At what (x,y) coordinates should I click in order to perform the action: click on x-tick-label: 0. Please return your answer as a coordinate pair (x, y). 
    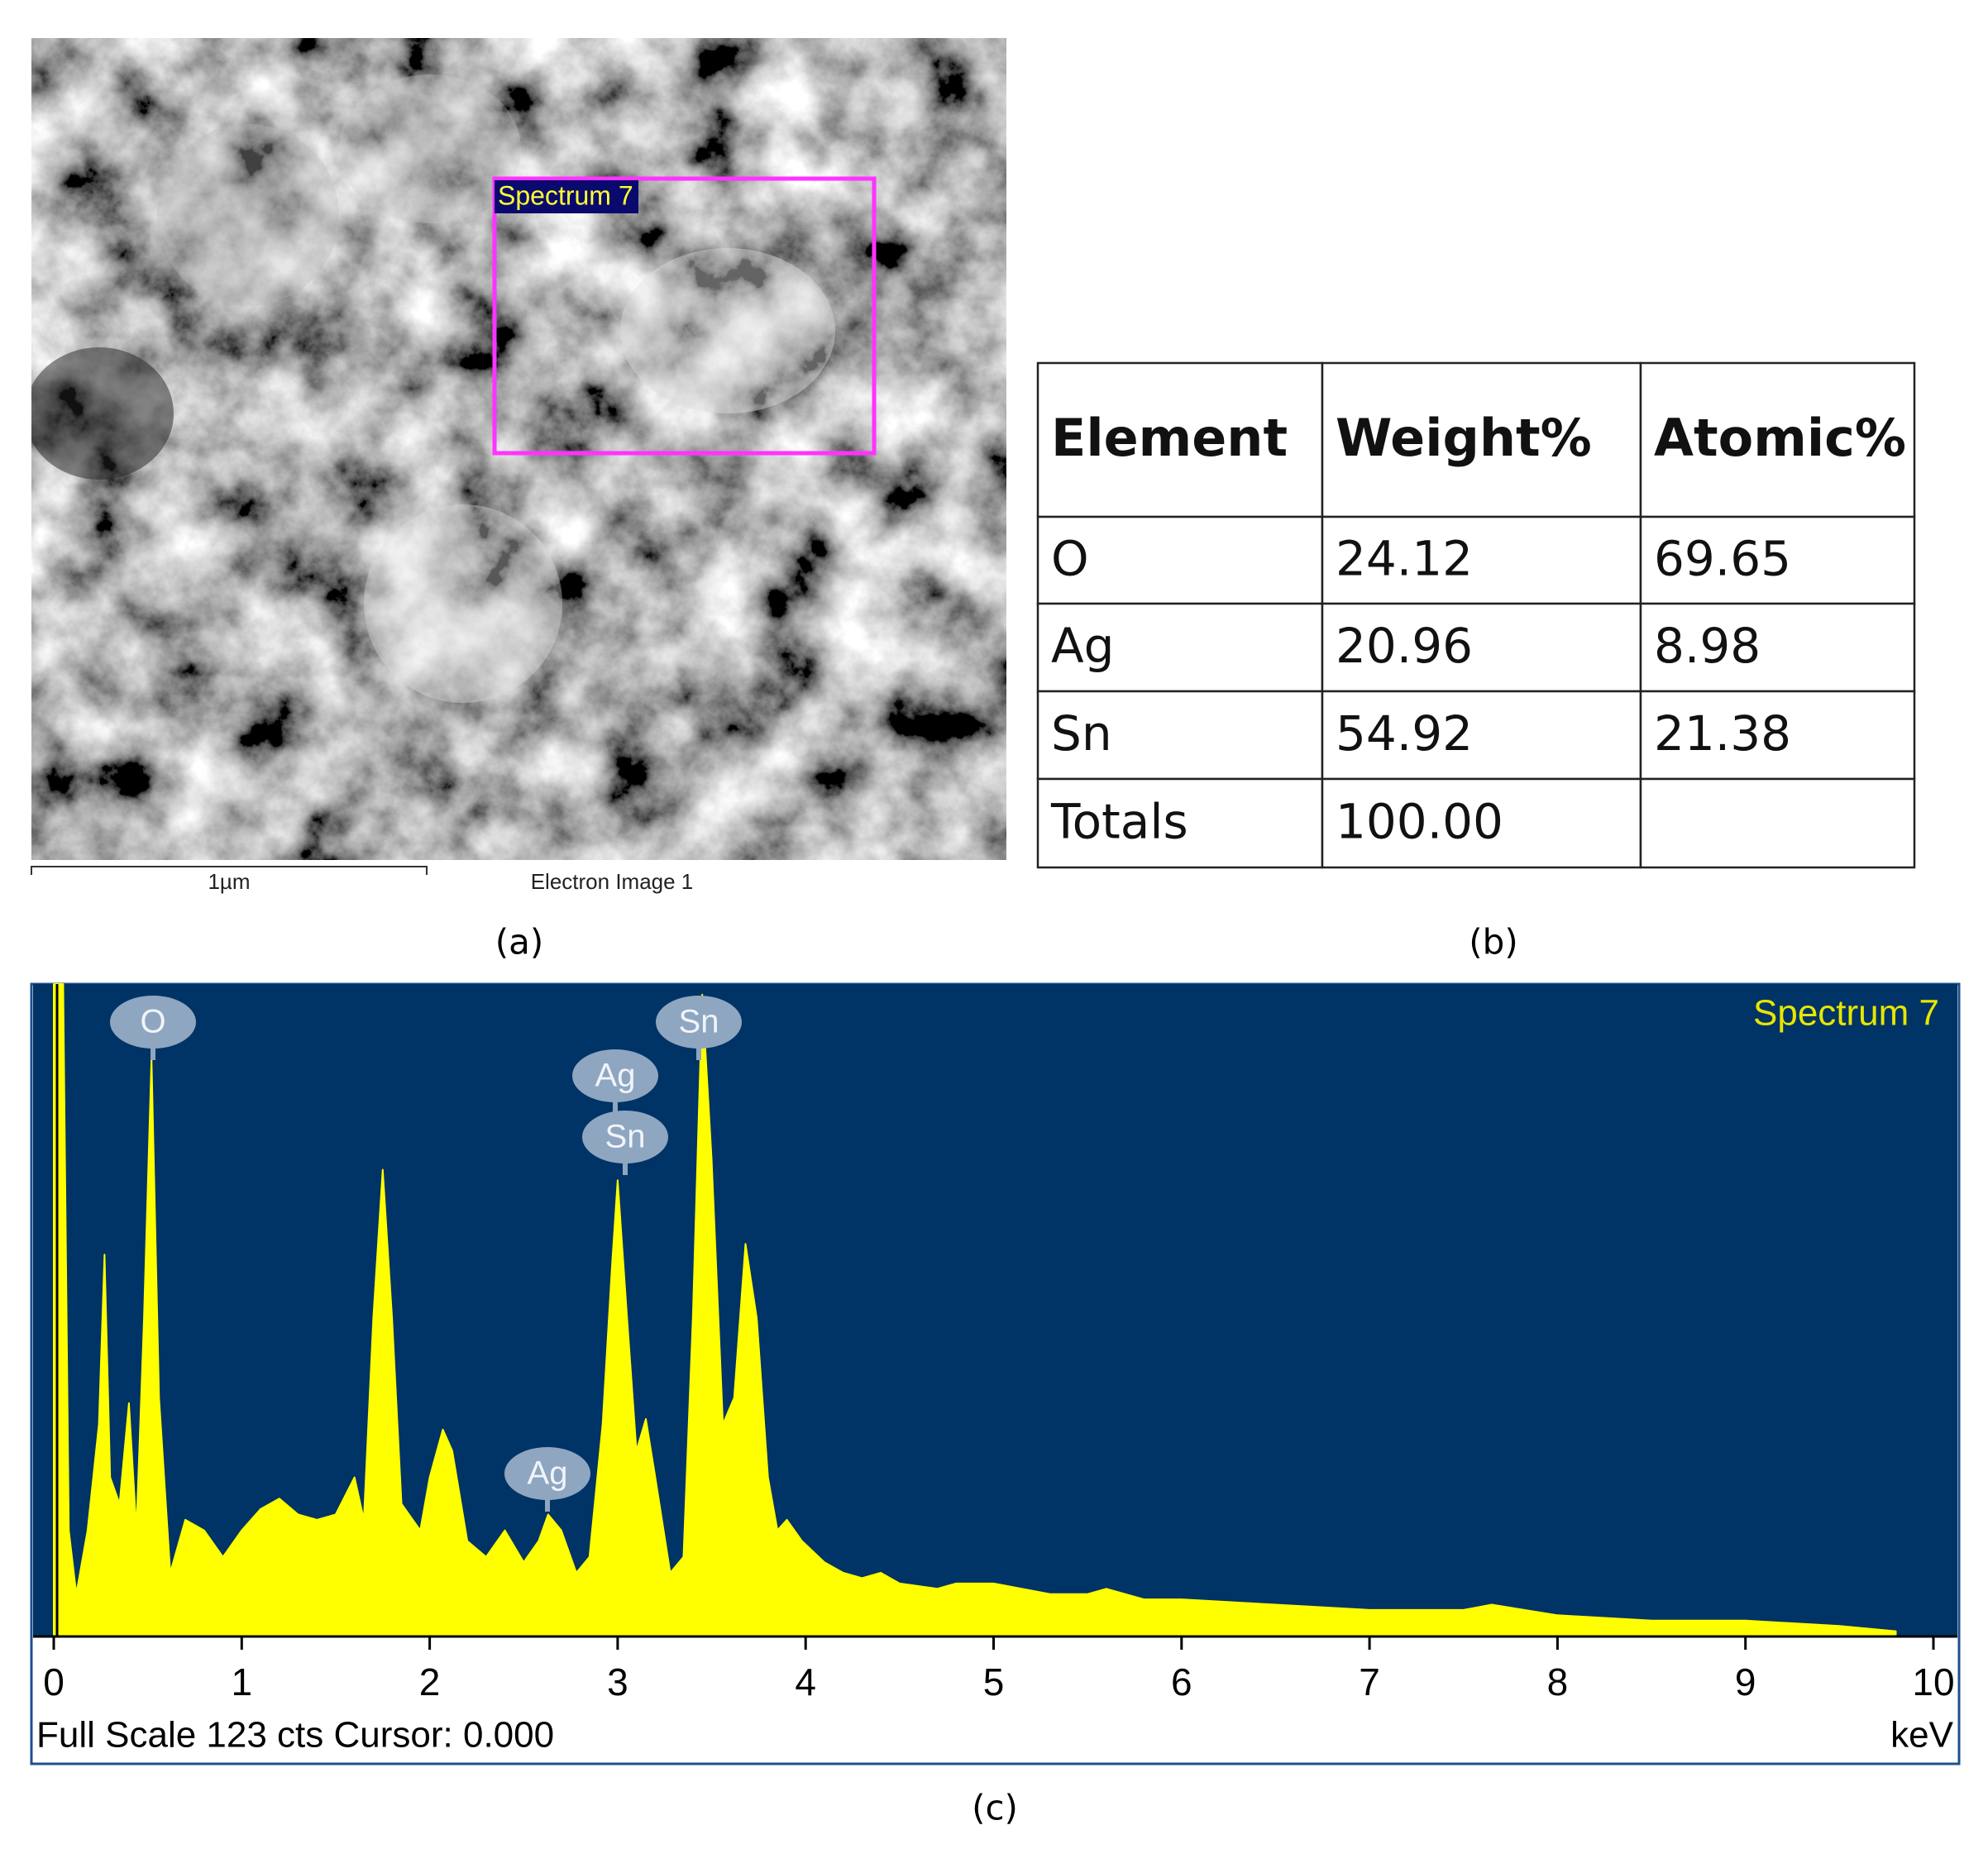
    Looking at the image, I should click on (54, 1681).